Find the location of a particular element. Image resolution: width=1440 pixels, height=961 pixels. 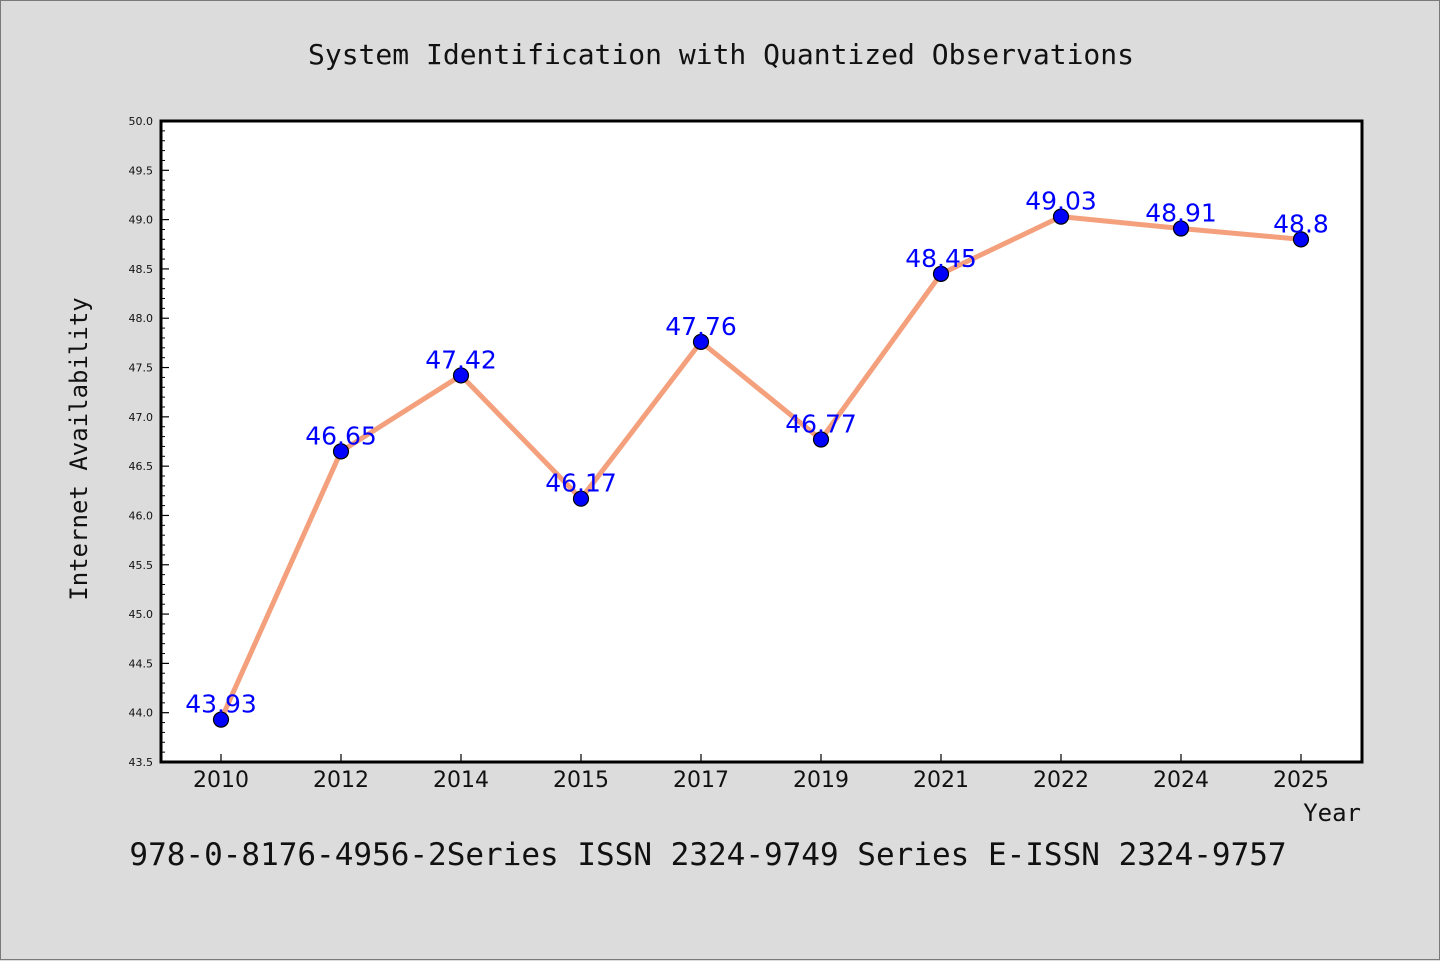

x-tick-label: 2012 is located at coordinates (341, 780).